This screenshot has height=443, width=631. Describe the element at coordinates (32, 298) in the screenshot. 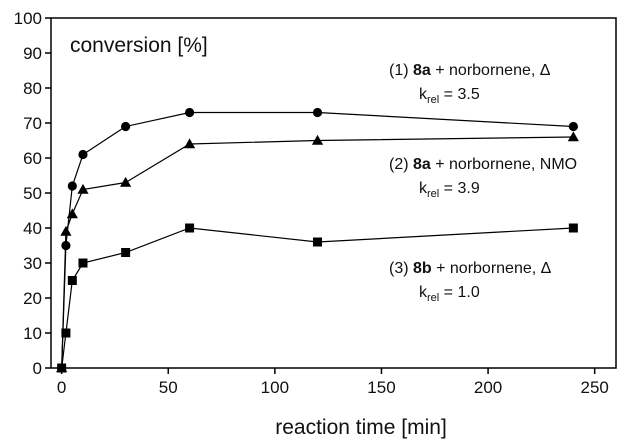

I see `y-tick-label: 20` at that location.